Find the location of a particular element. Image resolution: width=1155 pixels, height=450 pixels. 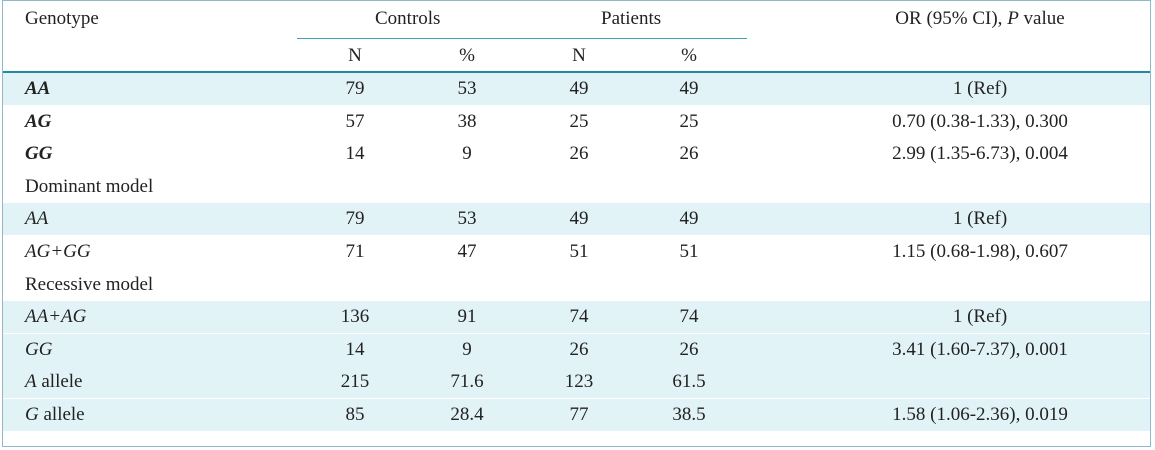

header-controls-n: N is located at coordinates (355, 55).